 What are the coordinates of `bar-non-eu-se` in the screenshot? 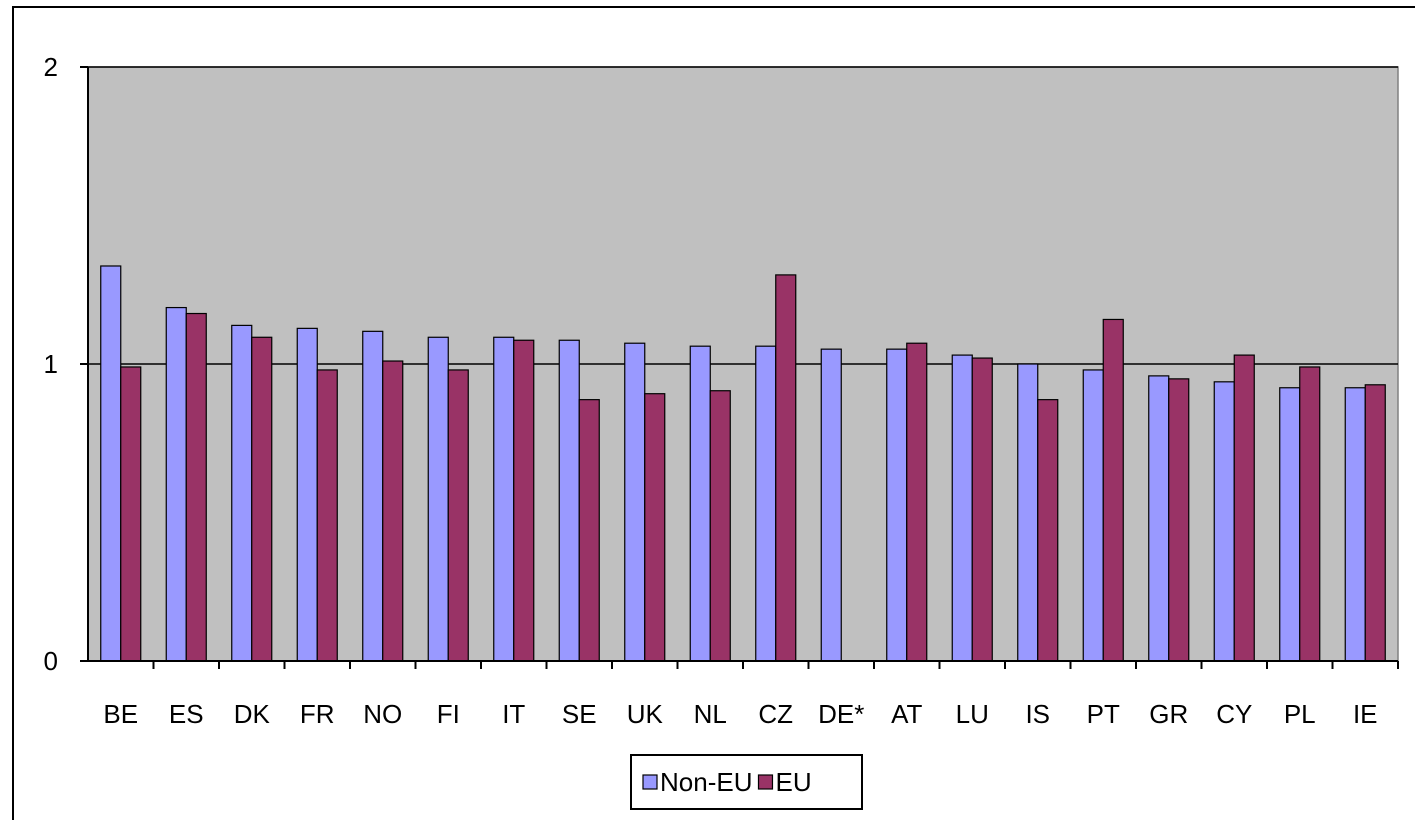 It's located at (569, 500).